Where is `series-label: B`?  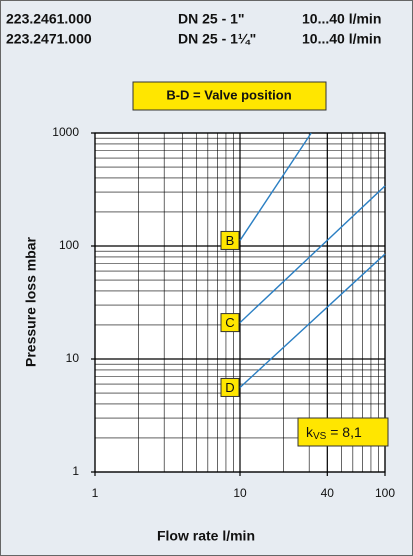 series-label: B is located at coordinates (230, 240).